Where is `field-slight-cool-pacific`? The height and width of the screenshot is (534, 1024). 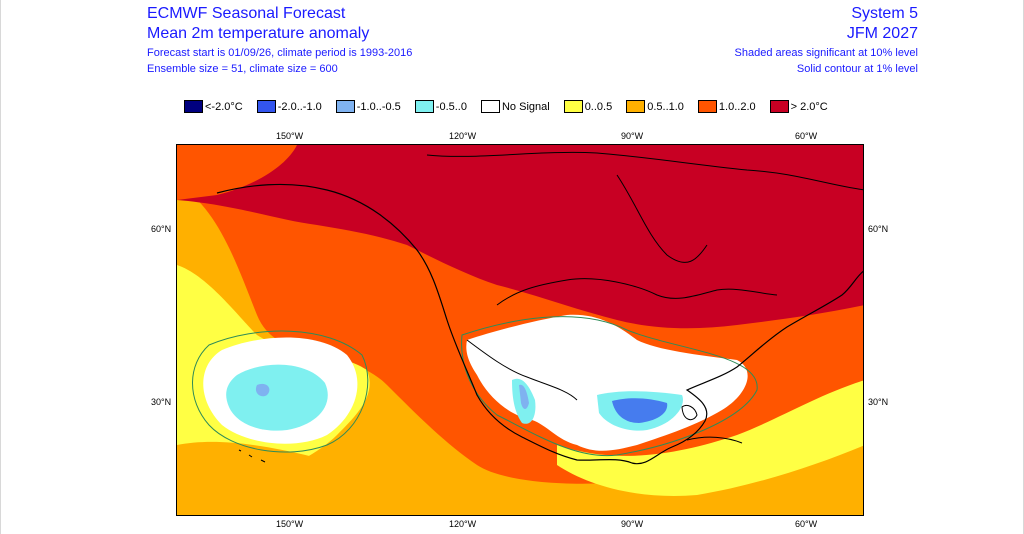
field-slight-cool-pacific is located at coordinates (277, 397).